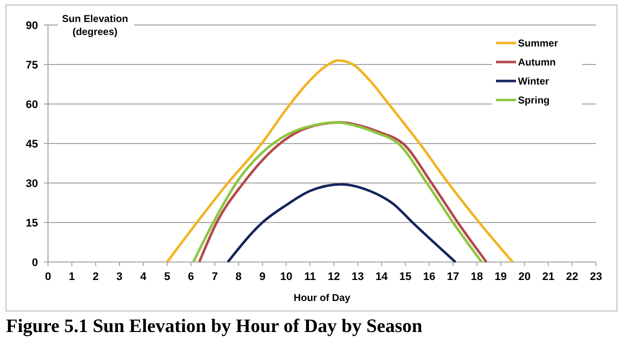  What do you see at coordinates (537, 63) in the screenshot?
I see `legend-label: Autumn` at bounding box center [537, 63].